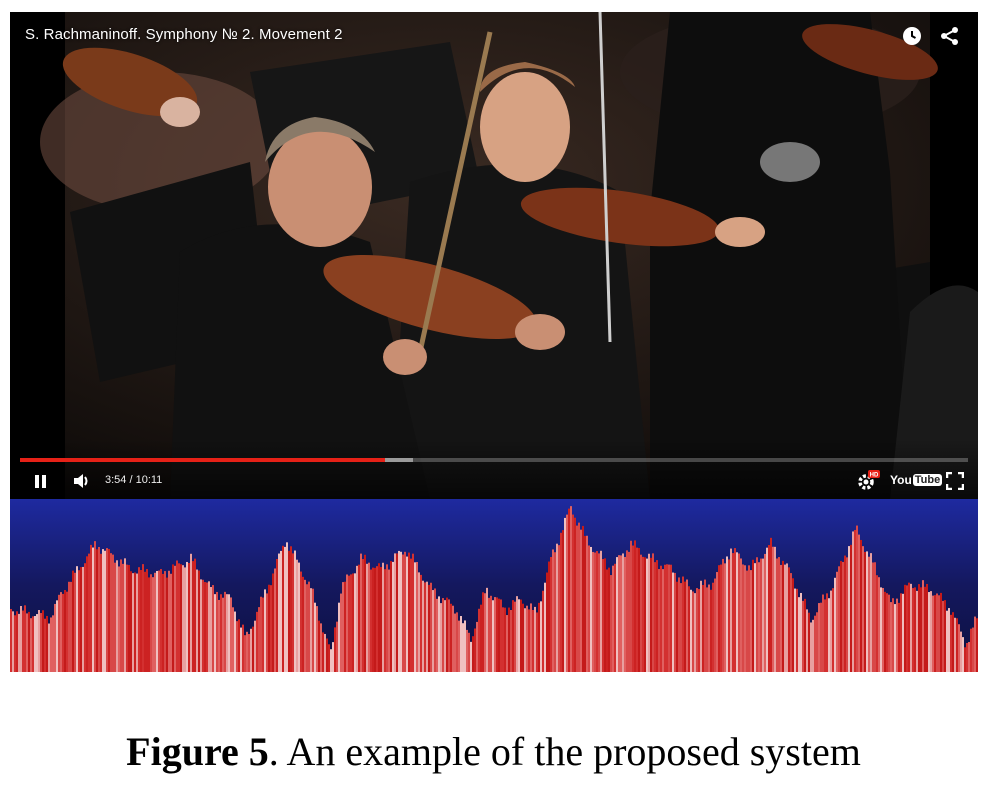  I want to click on volume-icon, so click(82, 481).